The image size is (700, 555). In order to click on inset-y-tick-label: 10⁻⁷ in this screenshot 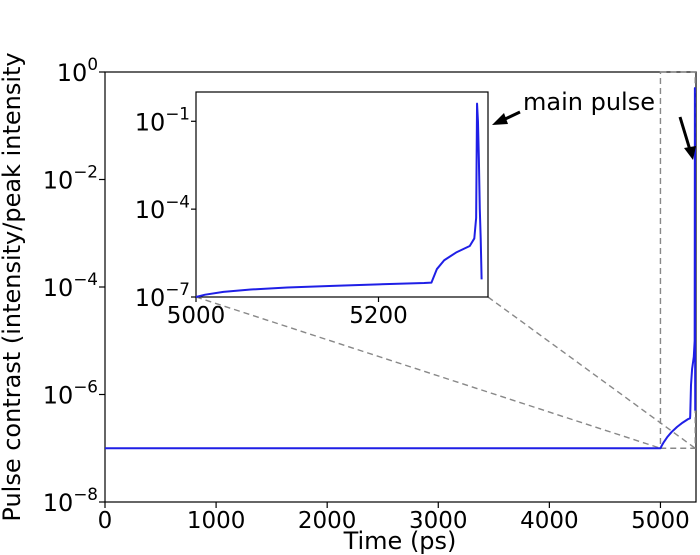, I will do `click(162, 295)`.